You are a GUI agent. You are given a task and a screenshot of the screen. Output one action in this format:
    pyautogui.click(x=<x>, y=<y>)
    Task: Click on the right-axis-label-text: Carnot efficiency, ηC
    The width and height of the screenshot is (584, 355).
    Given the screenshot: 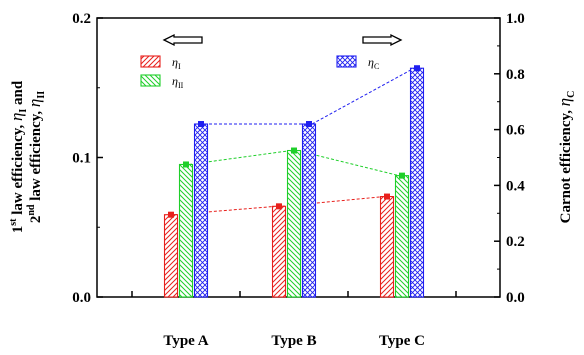 What is the action you would take?
    pyautogui.click(x=566, y=157)
    